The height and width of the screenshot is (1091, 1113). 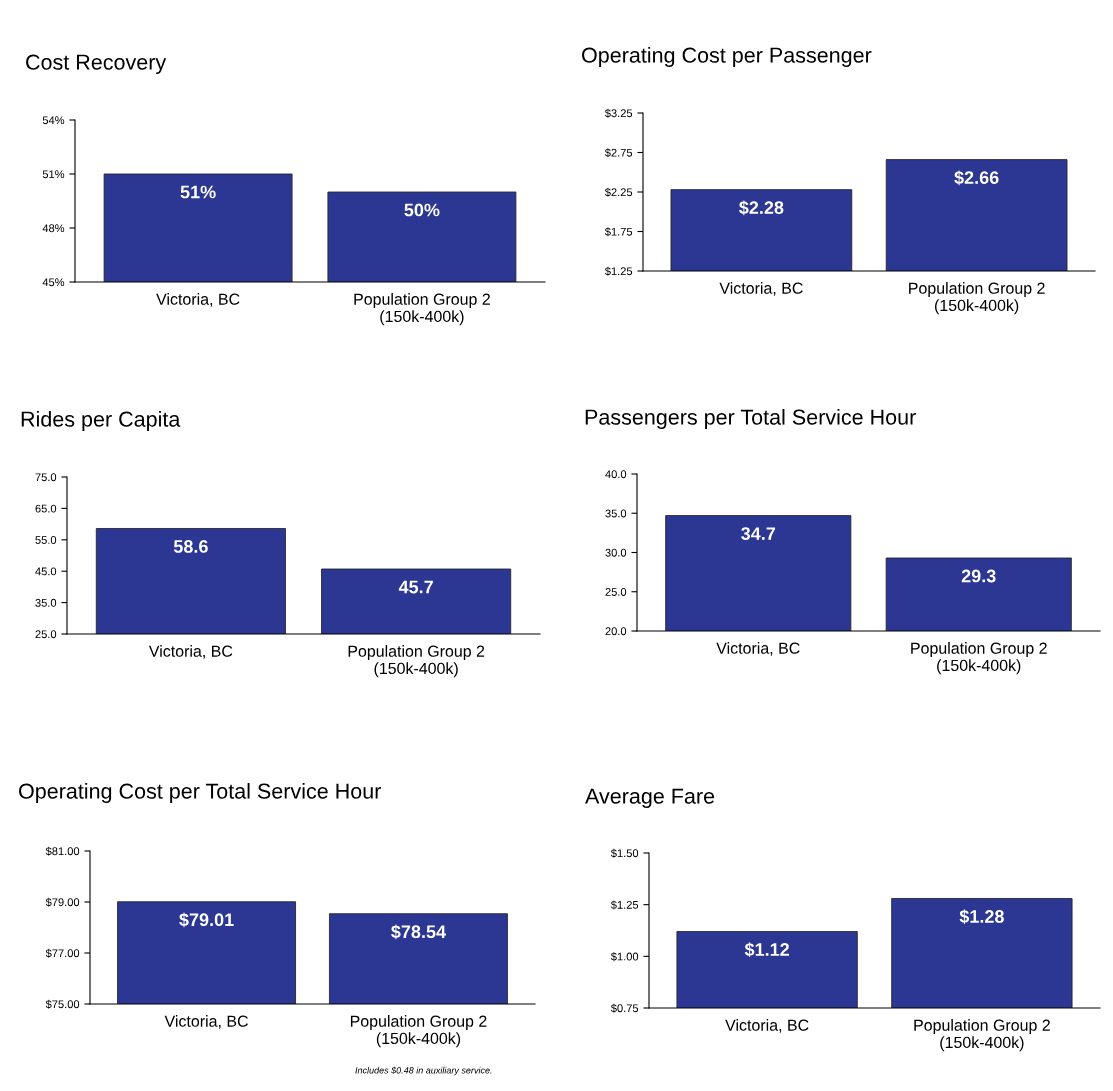 What do you see at coordinates (981, 916) in the screenshot?
I see `data-label: $1.28` at bounding box center [981, 916].